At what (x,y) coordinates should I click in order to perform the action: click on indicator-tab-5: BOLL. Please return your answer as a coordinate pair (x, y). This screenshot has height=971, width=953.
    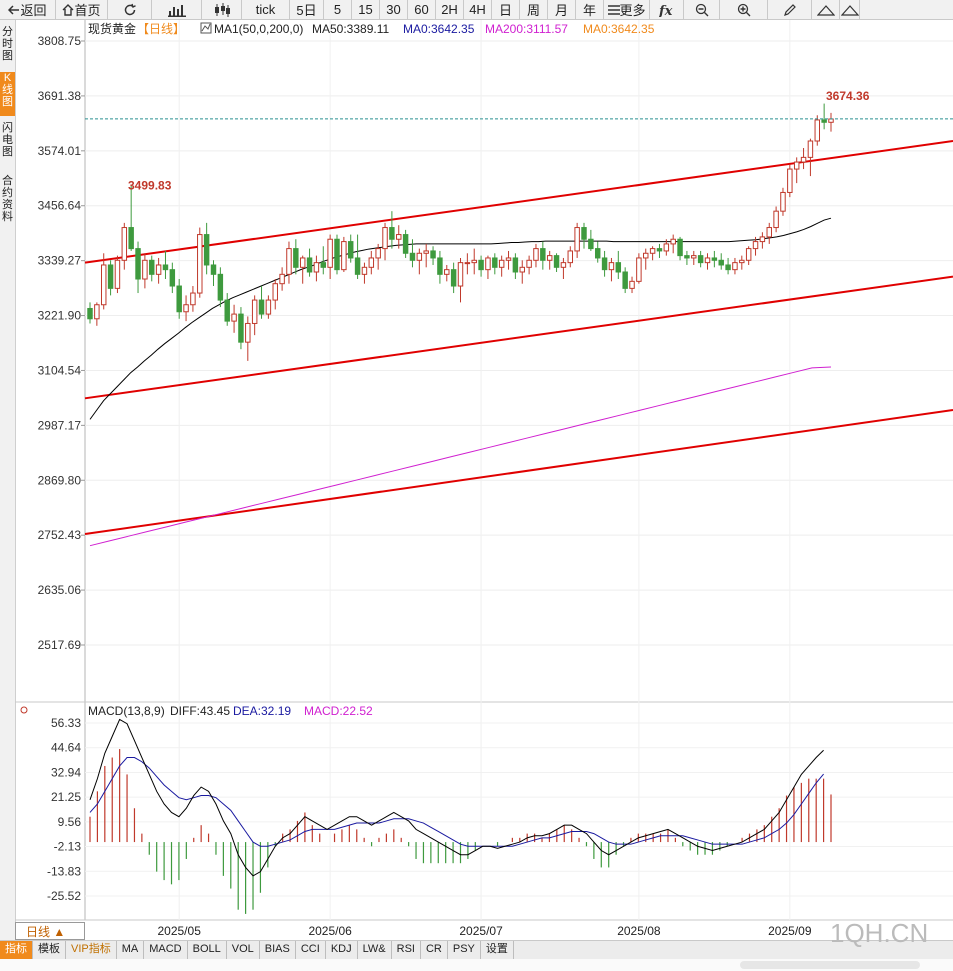
    Looking at the image, I should click on (207, 950).